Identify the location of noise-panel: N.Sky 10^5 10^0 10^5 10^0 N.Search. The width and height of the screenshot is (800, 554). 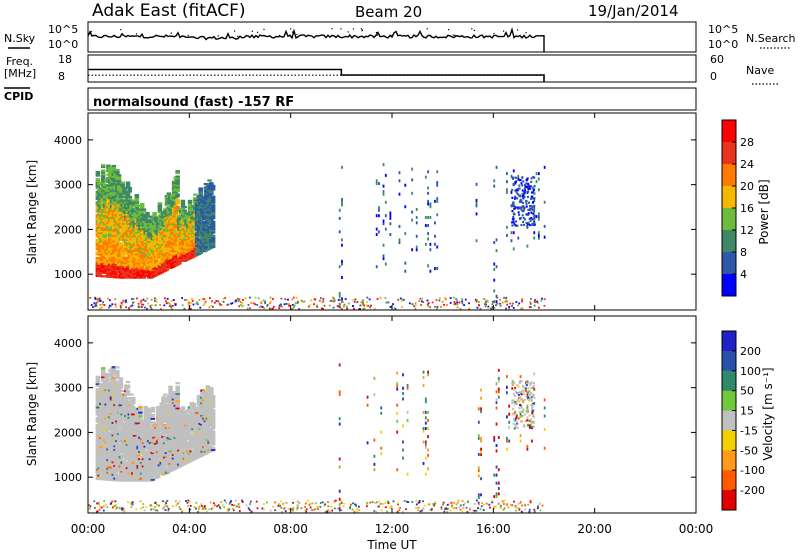
(400, 37).